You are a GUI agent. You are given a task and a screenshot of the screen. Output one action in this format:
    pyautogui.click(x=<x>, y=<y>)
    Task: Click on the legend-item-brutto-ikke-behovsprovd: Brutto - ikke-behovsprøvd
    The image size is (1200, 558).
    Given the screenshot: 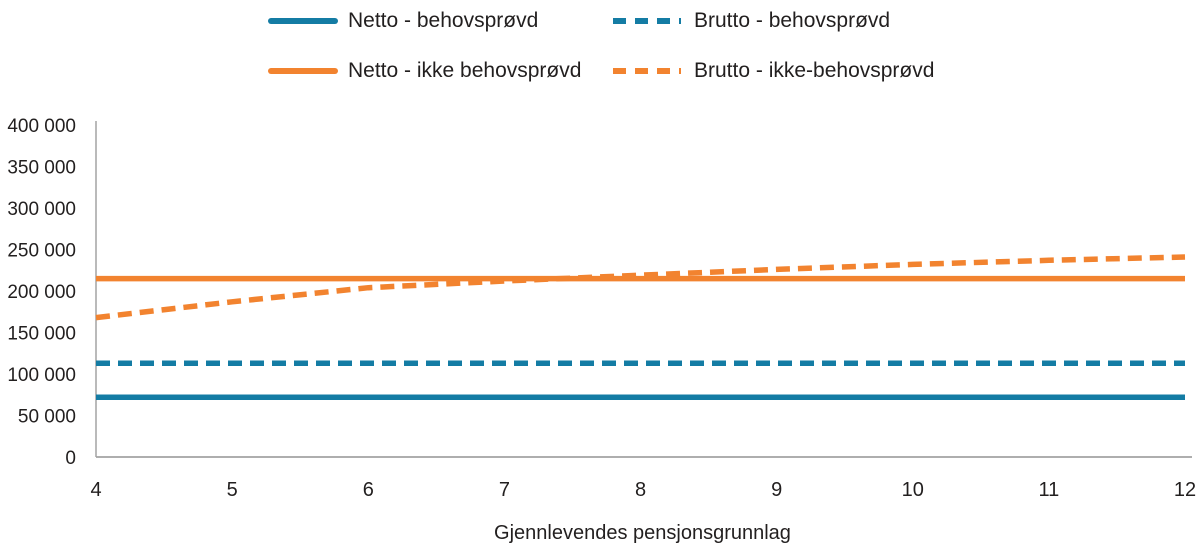 What is the action you would take?
    pyautogui.click(x=772, y=71)
    